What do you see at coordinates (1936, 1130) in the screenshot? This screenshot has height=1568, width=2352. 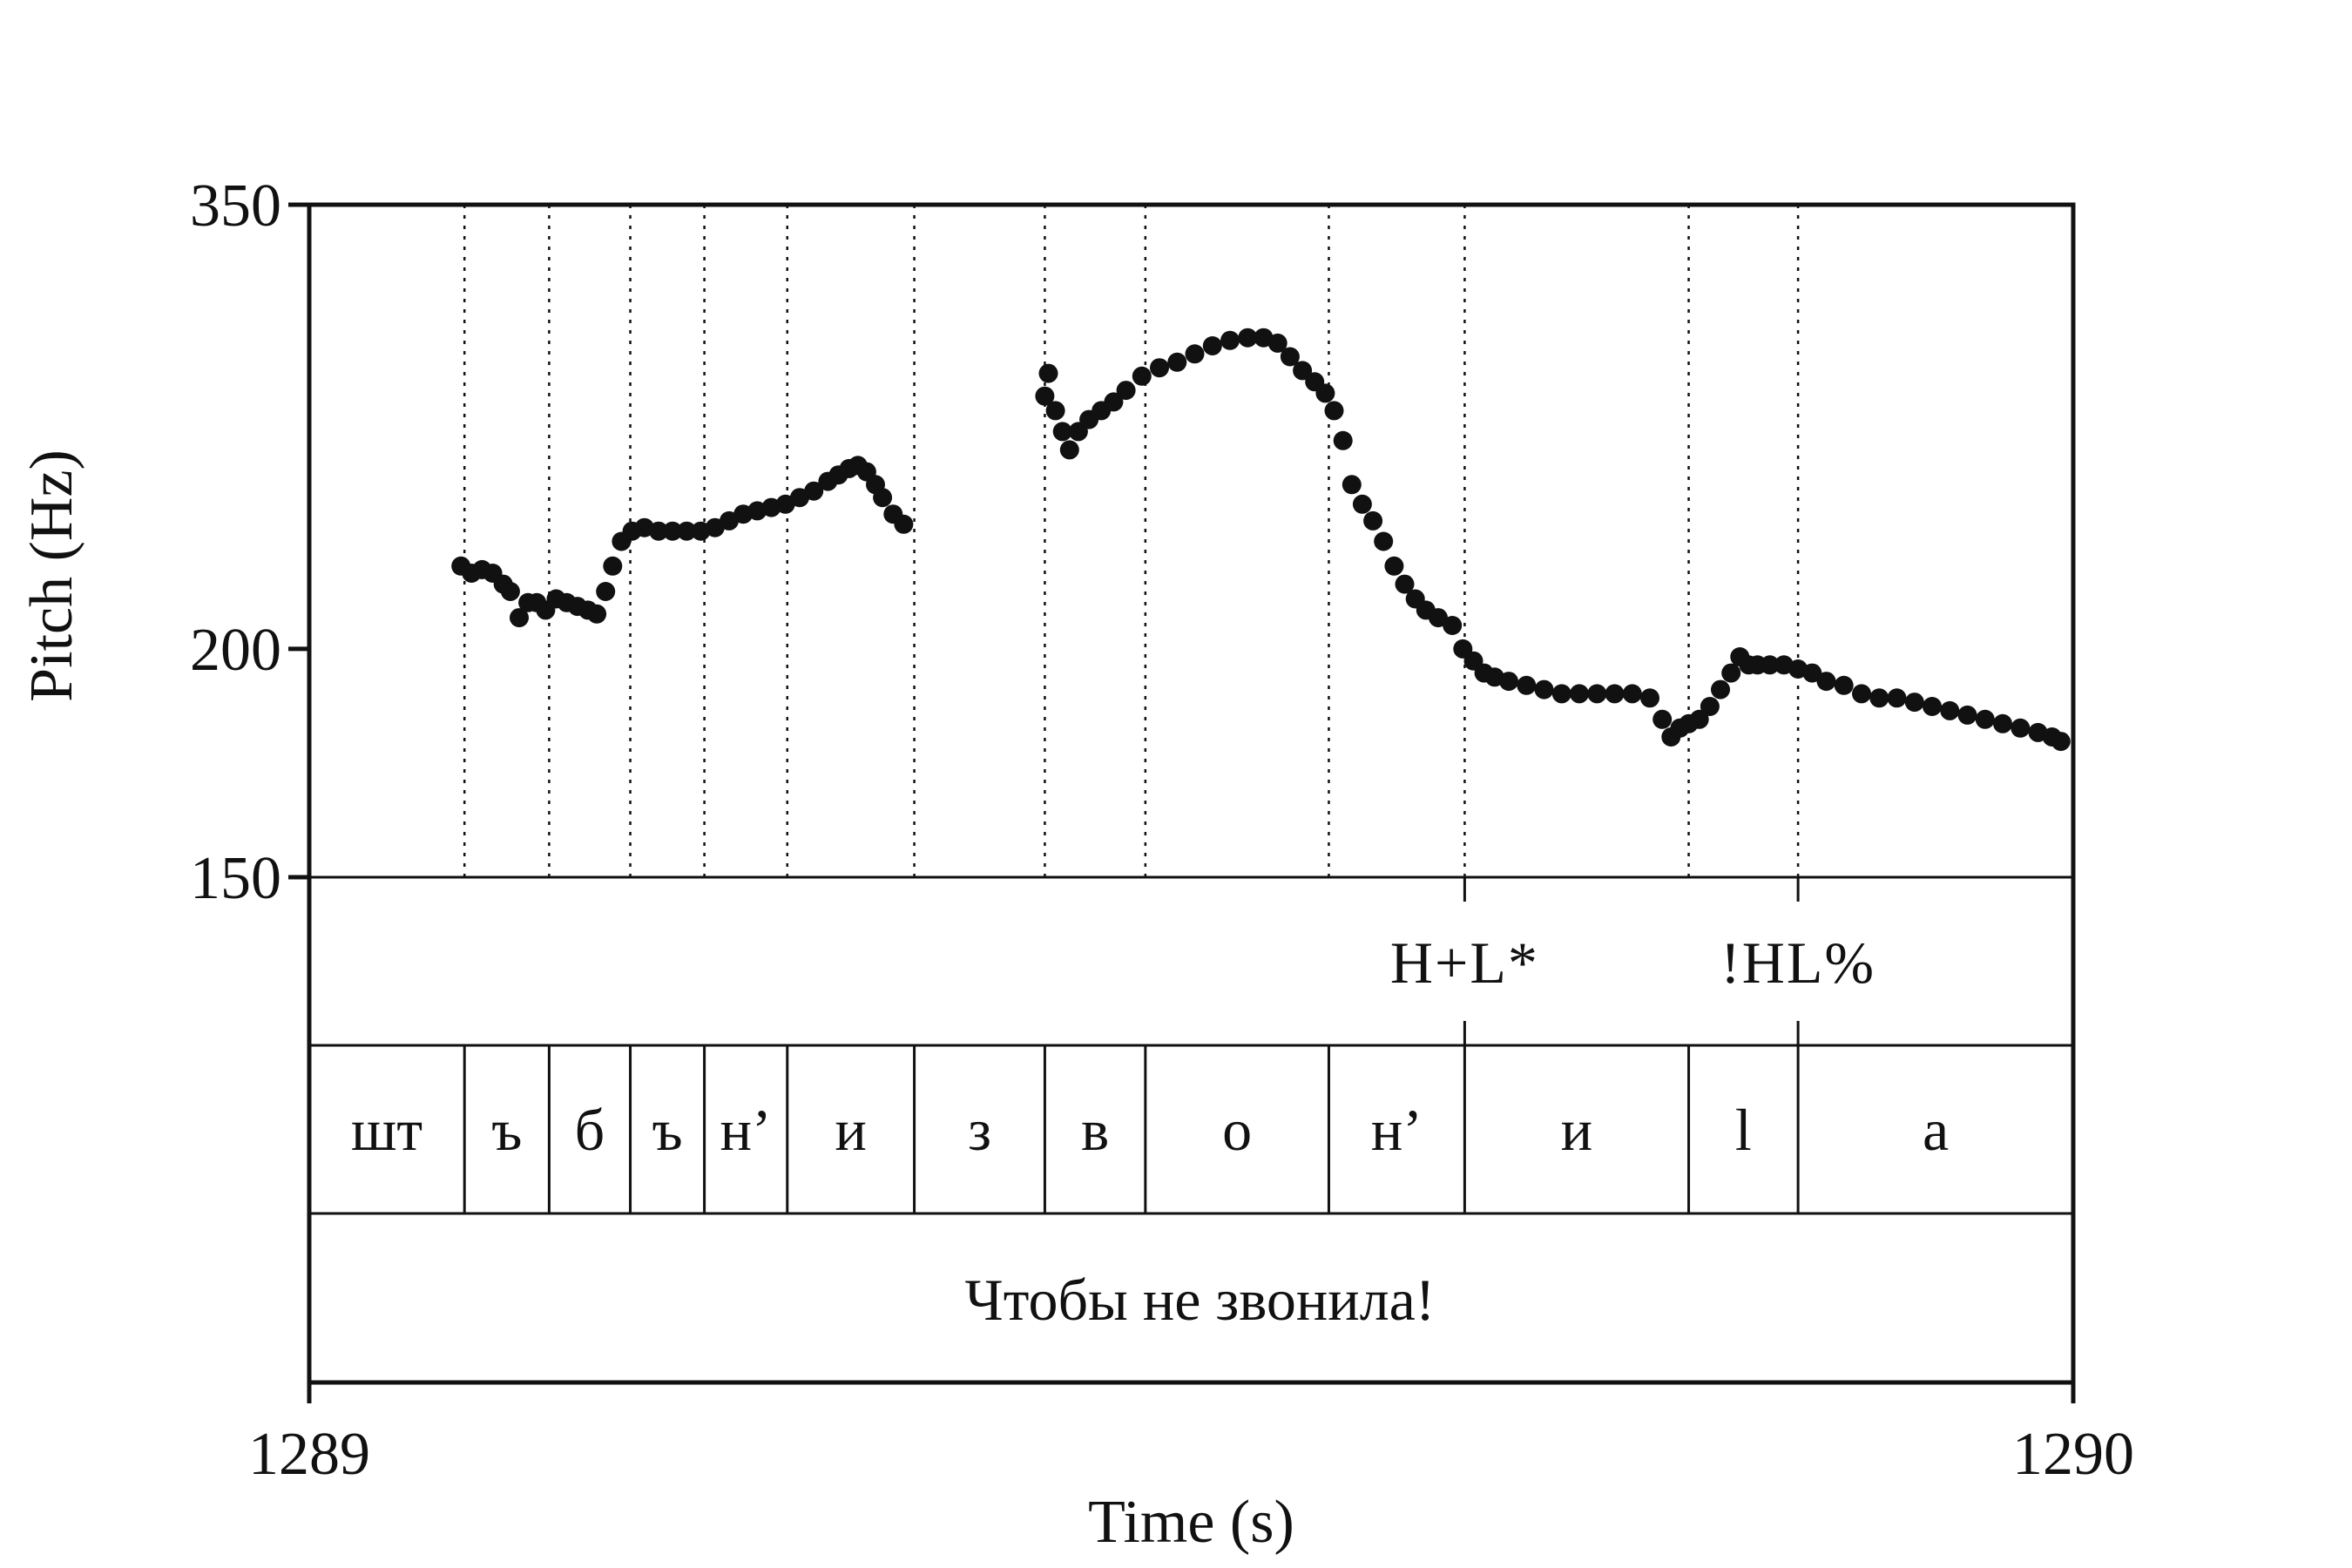 I see `segment-label: а` at bounding box center [1936, 1130].